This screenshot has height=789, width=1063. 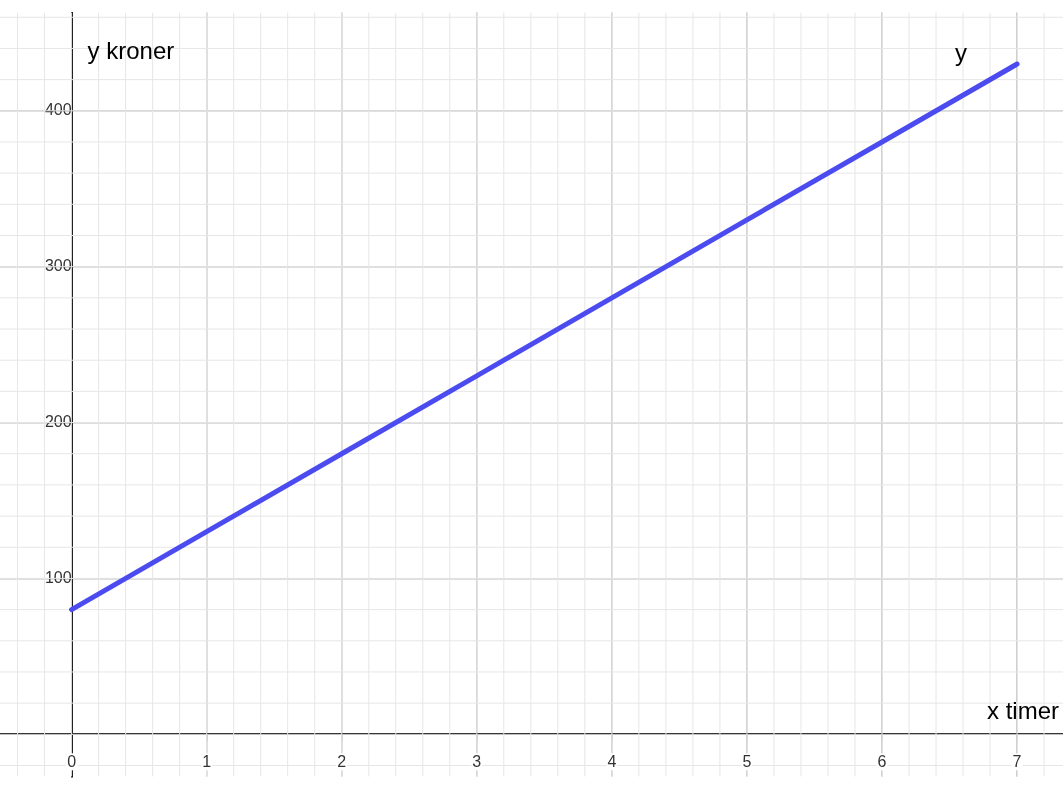 What do you see at coordinates (612, 761) in the screenshot?
I see `x-tick-label: 4` at bounding box center [612, 761].